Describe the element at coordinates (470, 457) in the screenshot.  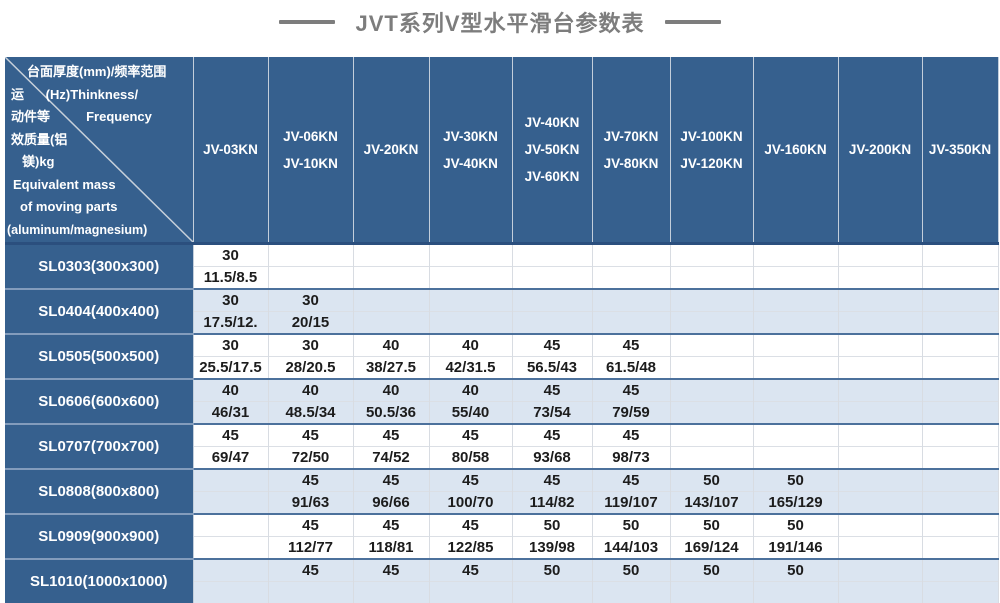
I see `mass-value: 80/58` at that location.